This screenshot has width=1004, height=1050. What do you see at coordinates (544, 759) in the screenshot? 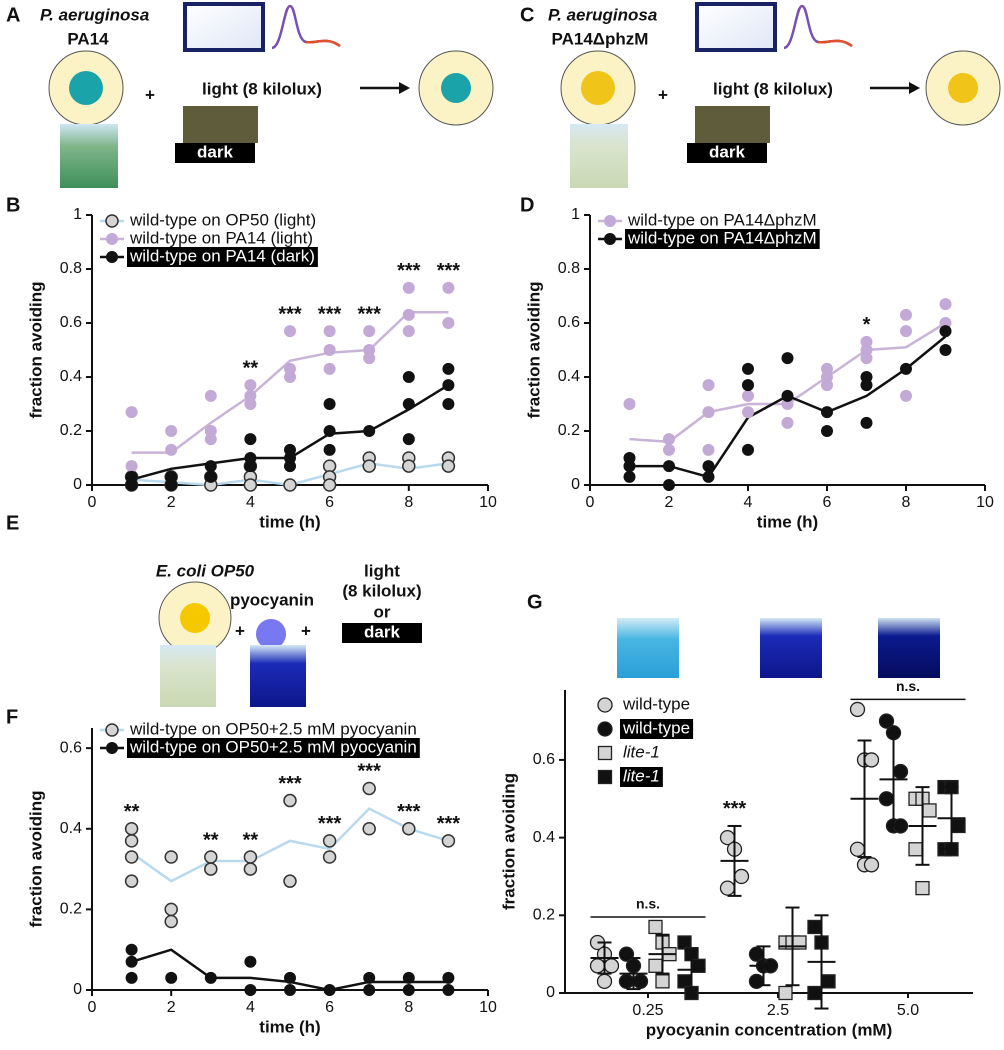
I see `y-tick-label: 0.6` at bounding box center [544, 759].